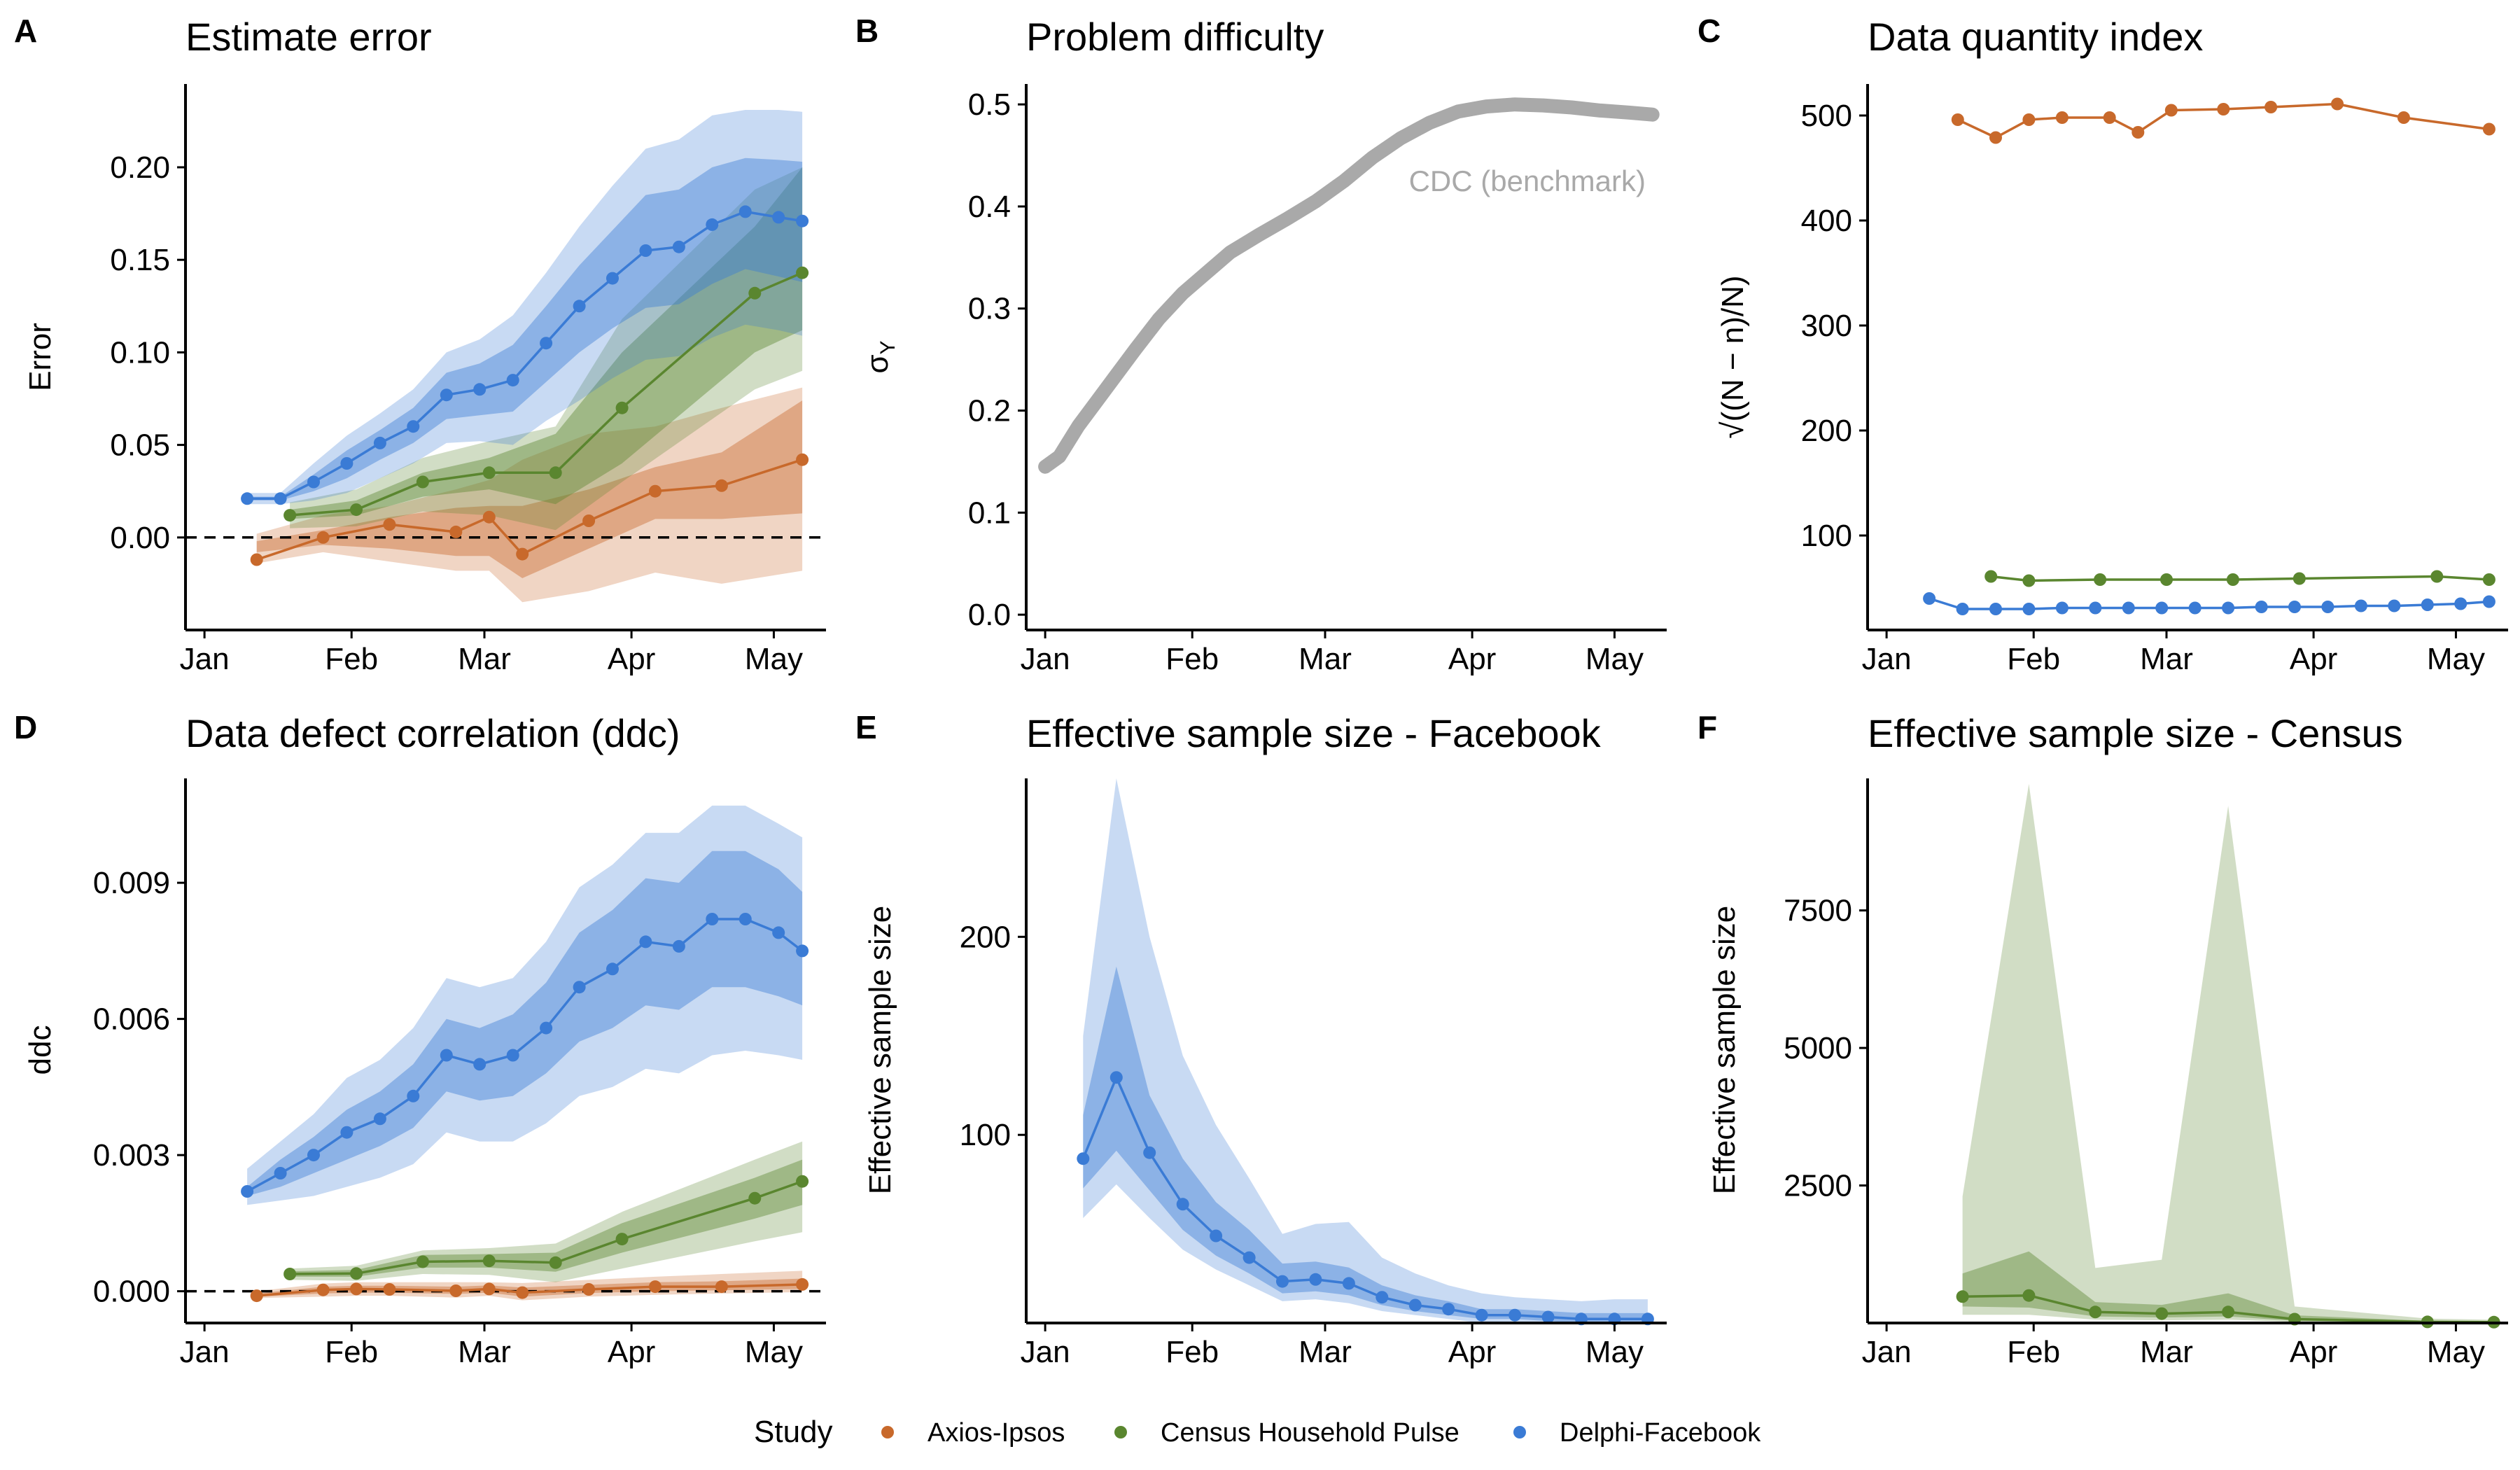  Describe the element at coordinates (989, 411) in the screenshot. I see `y-tick-label: 0.2` at that location.